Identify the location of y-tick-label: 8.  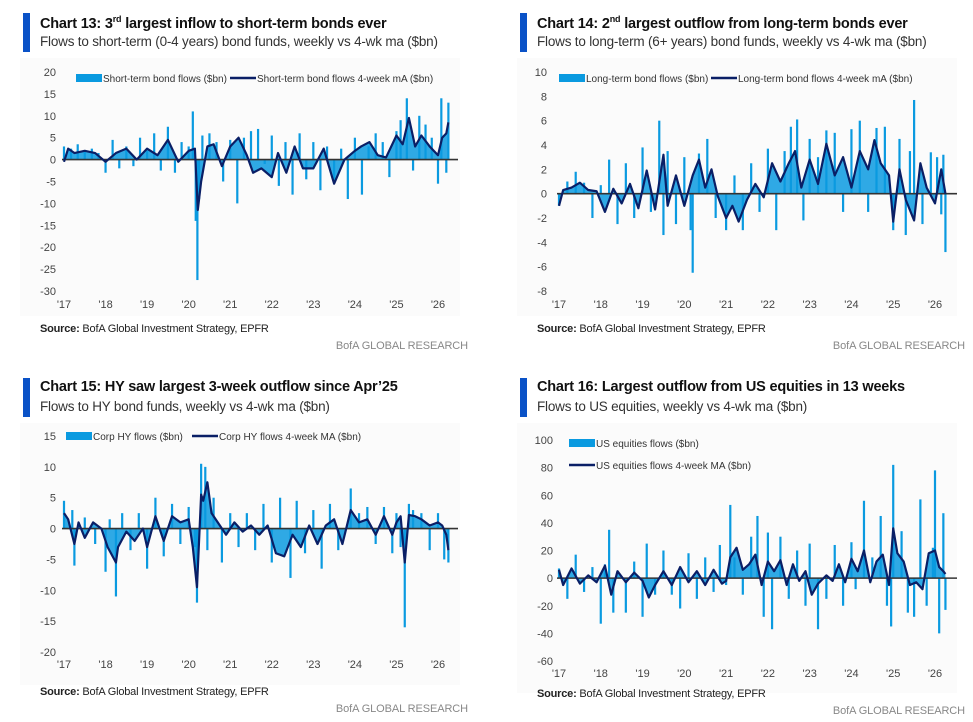
(544, 97).